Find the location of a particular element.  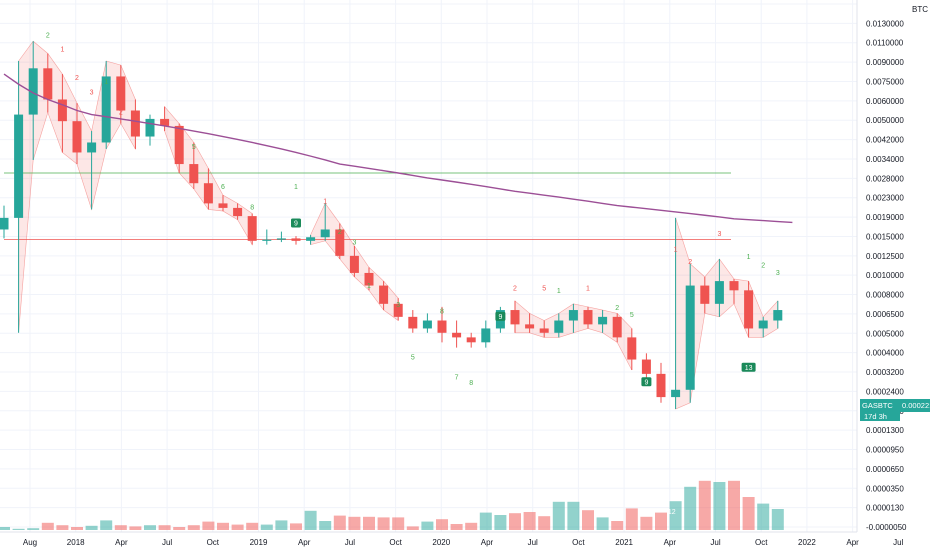

td-count-label: 3 is located at coordinates (92, 93).